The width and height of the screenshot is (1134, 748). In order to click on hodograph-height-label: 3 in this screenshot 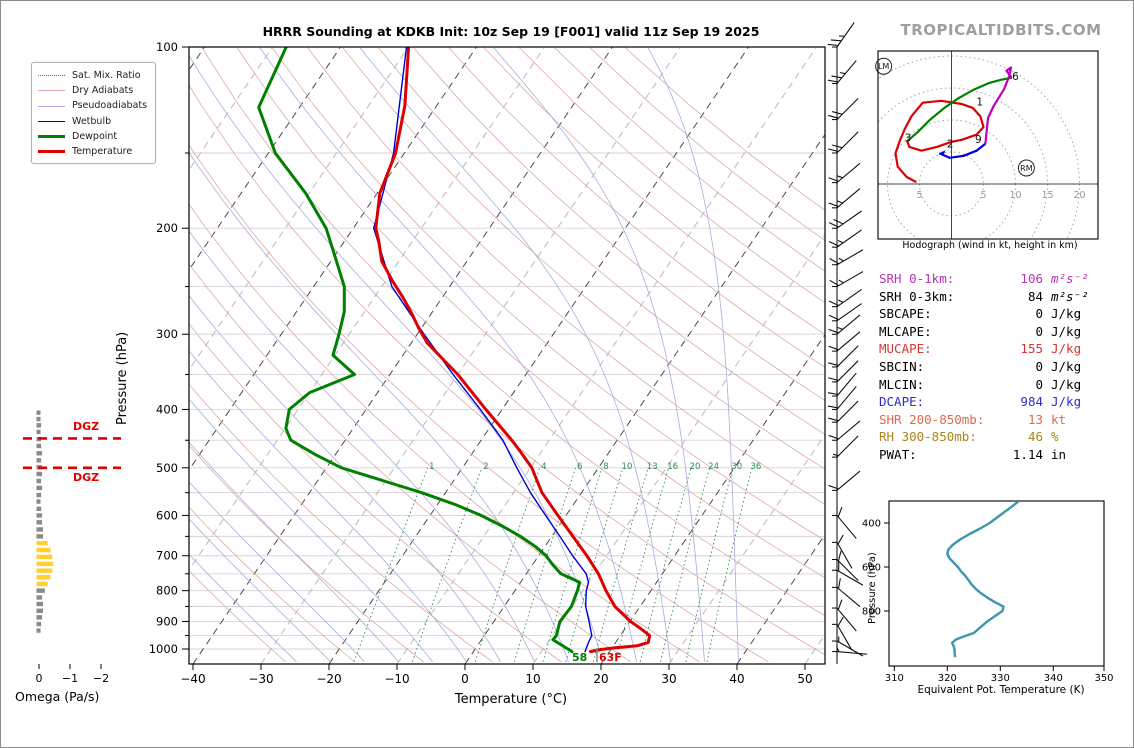, I will do `click(908, 139)`.